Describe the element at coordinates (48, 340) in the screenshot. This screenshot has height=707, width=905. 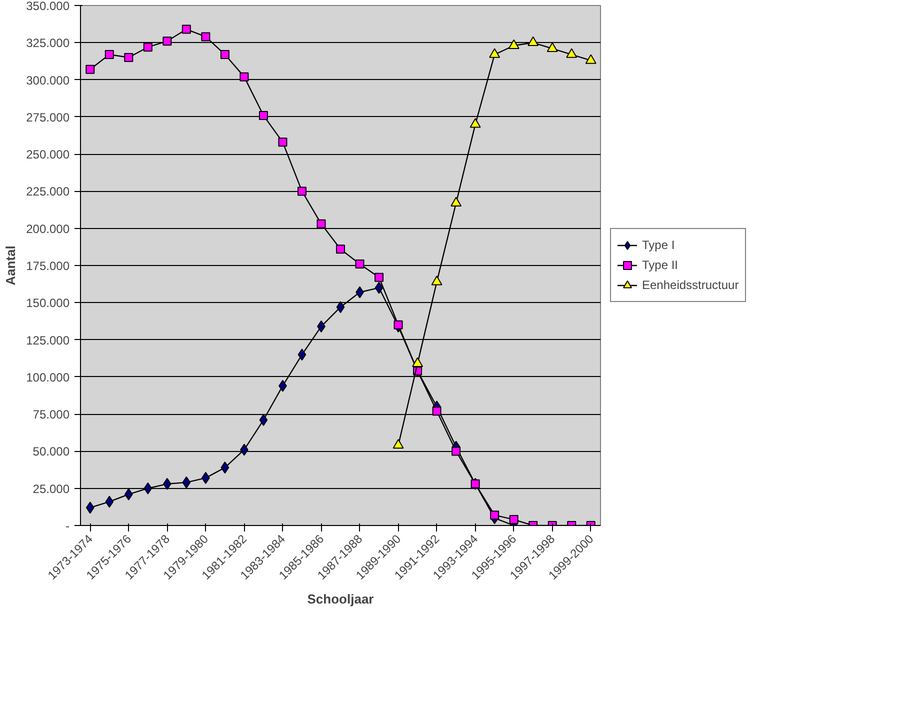
I see `y-tick-label: 125.000` at that location.